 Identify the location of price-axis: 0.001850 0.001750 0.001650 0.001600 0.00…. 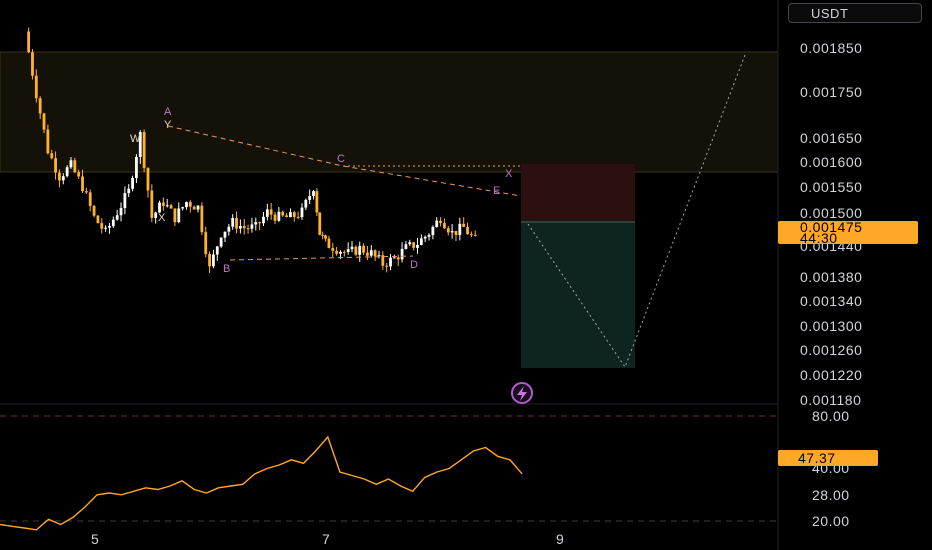
(848, 224).